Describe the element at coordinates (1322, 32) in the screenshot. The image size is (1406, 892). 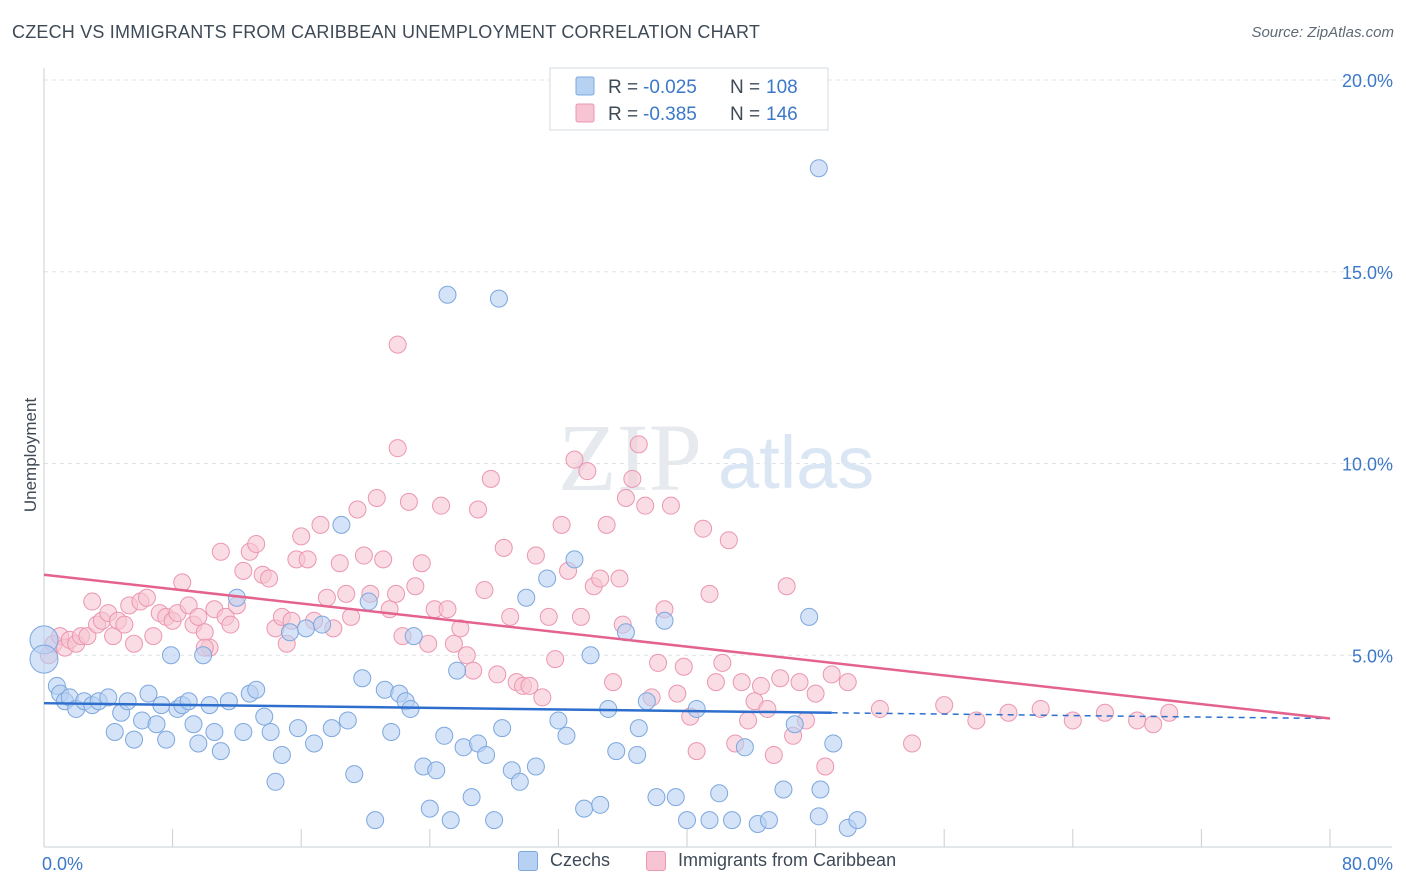
I see `source-label: Source: ZipAtlas.com` at that location.